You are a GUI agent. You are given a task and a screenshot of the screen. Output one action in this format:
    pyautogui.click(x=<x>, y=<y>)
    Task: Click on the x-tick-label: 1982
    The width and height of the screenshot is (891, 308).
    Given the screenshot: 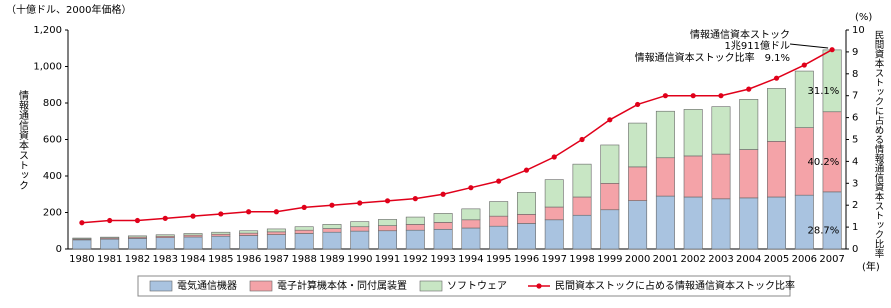 What is the action you would take?
    pyautogui.click(x=137, y=259)
    